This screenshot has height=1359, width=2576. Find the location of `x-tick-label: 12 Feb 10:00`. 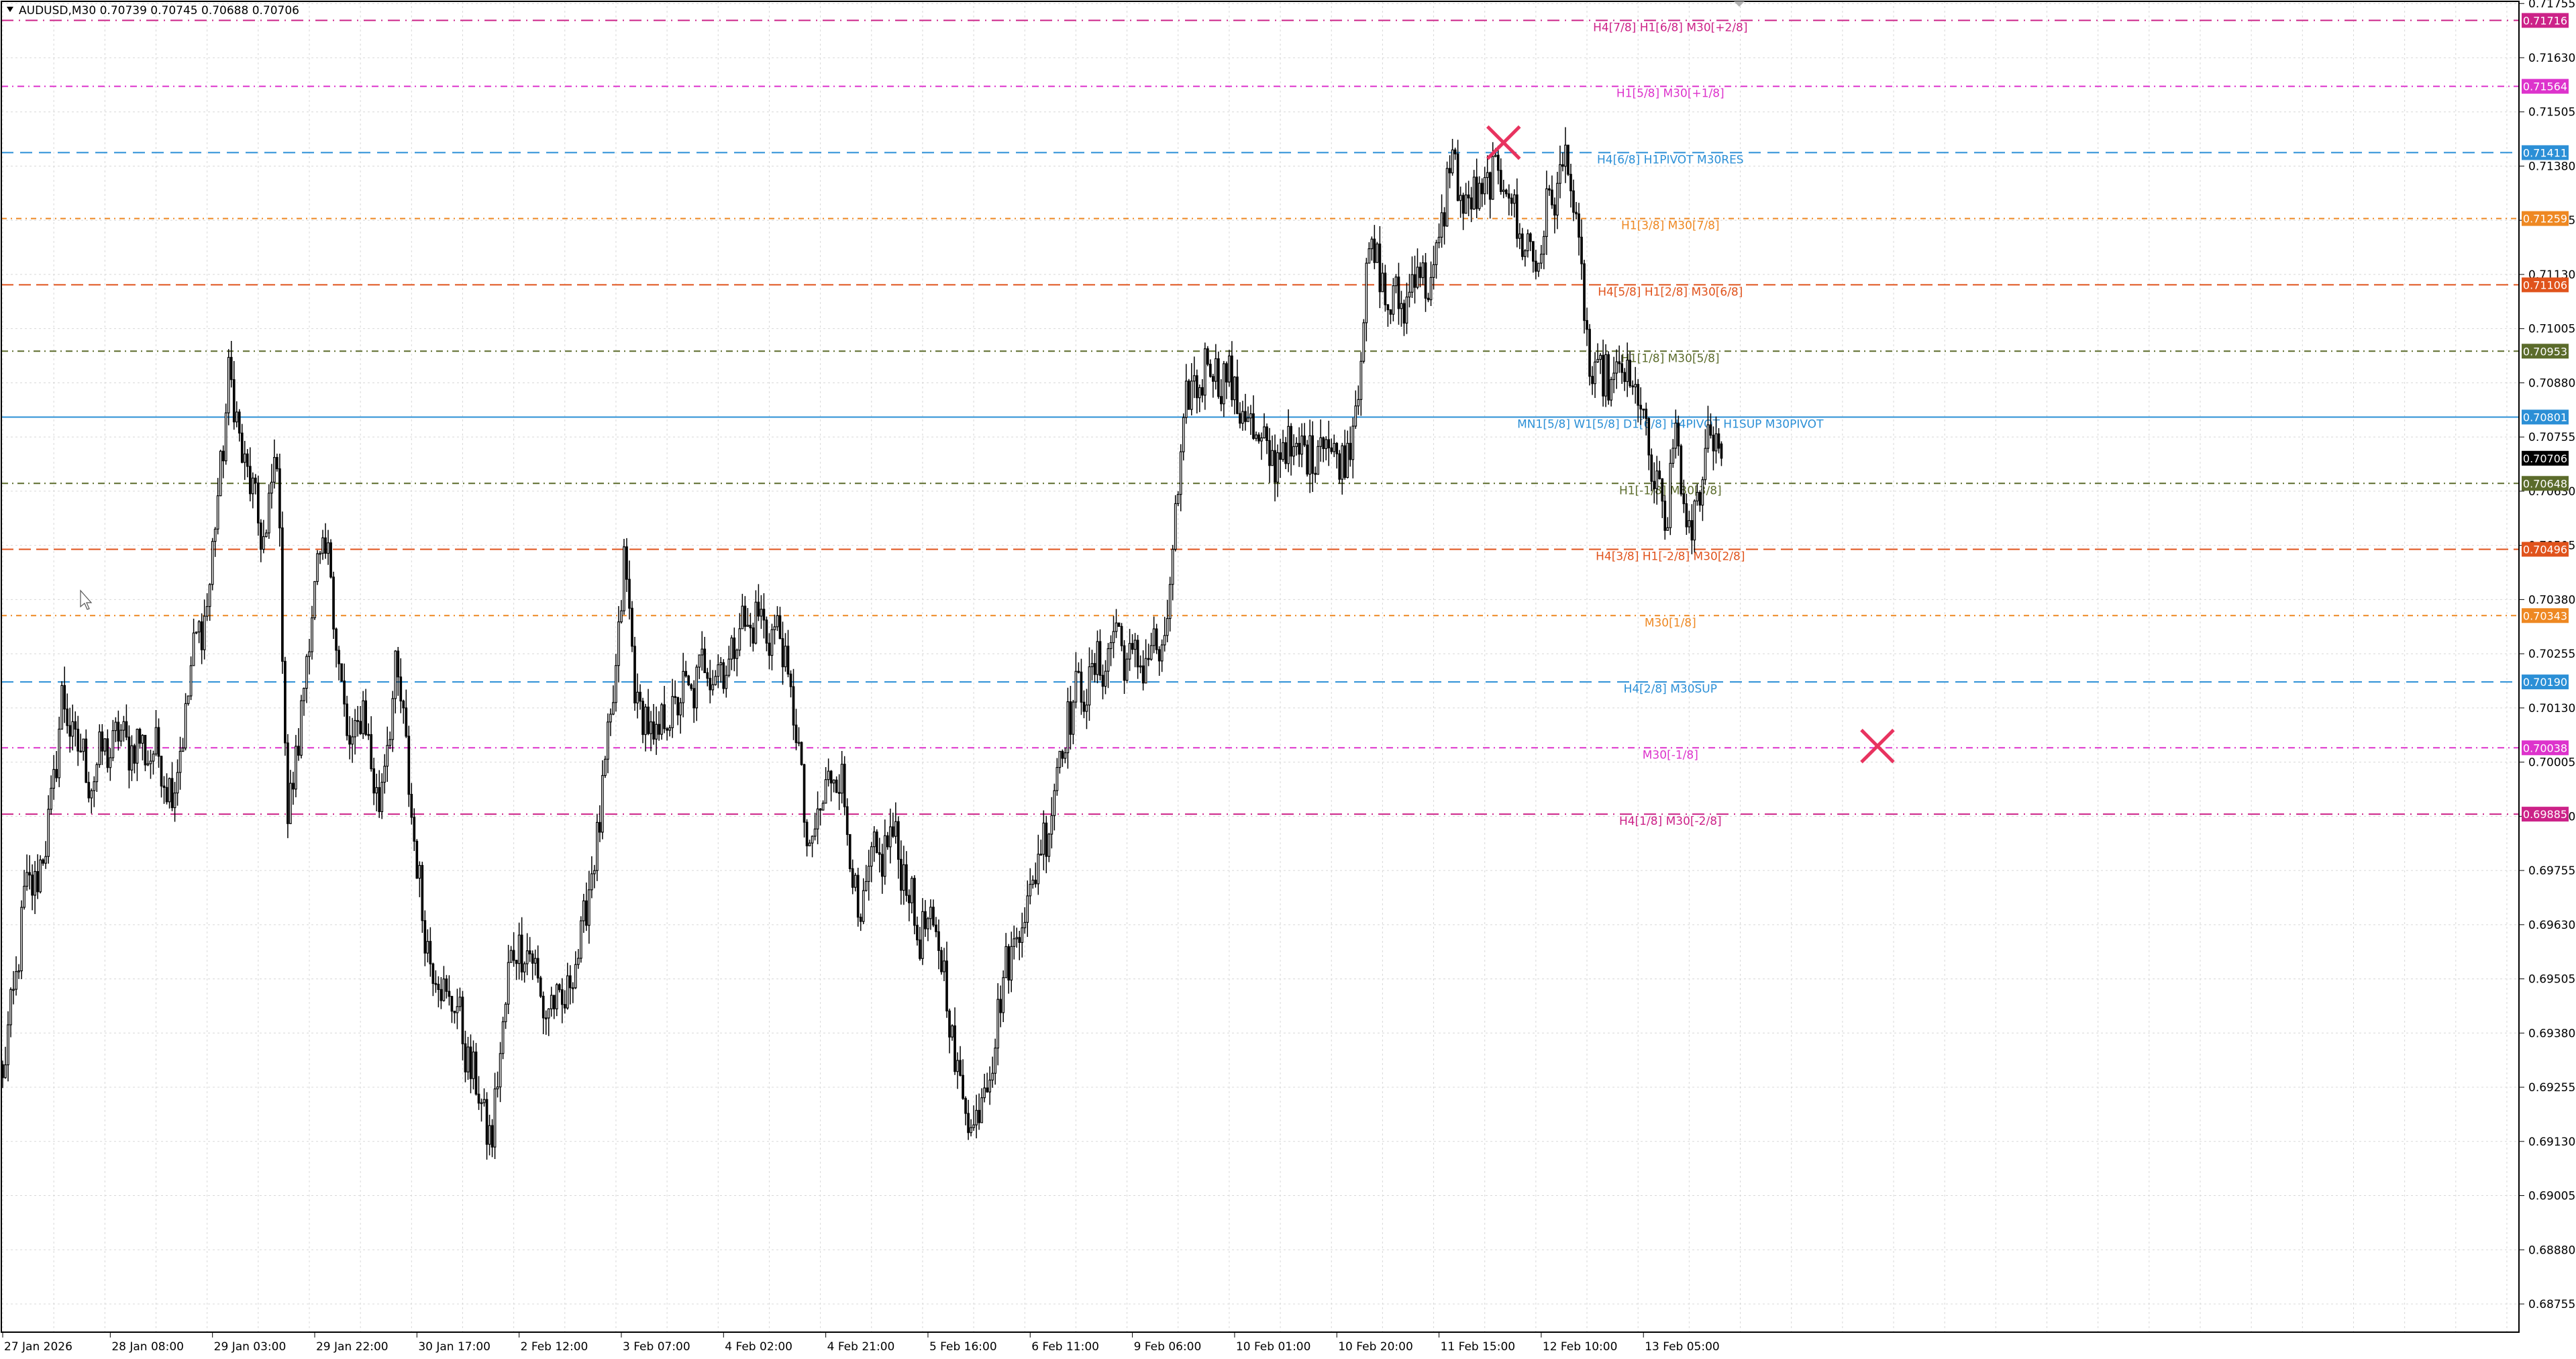

x-tick-label: 12 Feb 10:00 is located at coordinates (1580, 1347).